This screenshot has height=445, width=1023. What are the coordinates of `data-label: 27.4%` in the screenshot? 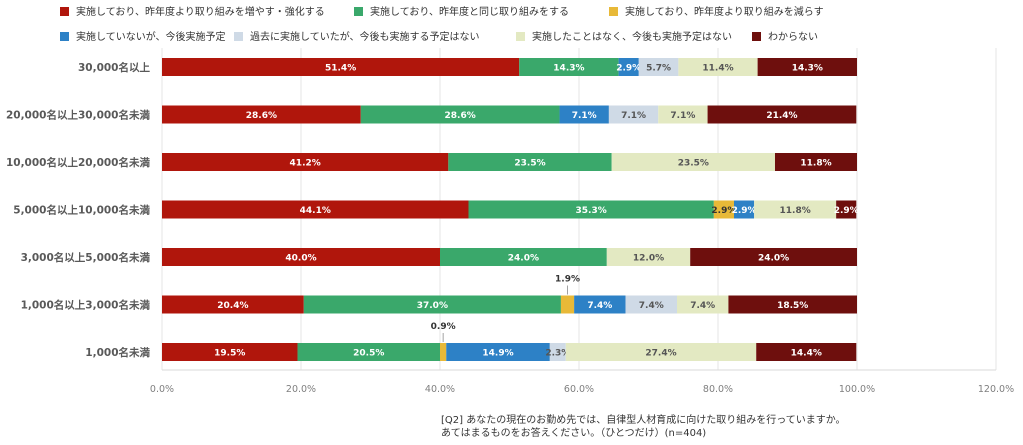 It's located at (660, 354).